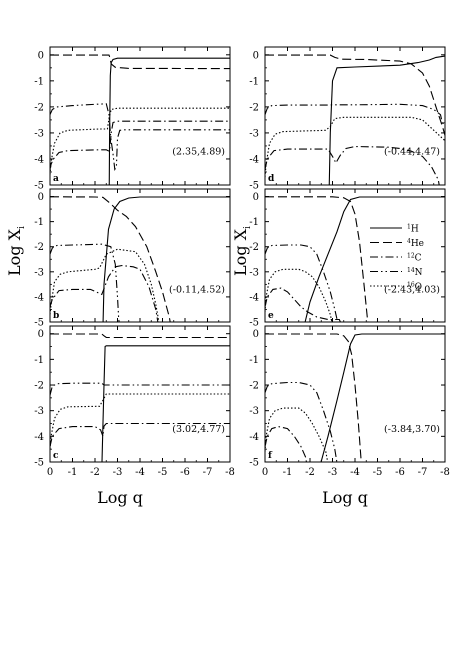 The height and width of the screenshot is (662, 460). I want to click on panel-a: 0 -1 -2 -3 -4 -5 a (2.35,4.89), so click(132, 119).